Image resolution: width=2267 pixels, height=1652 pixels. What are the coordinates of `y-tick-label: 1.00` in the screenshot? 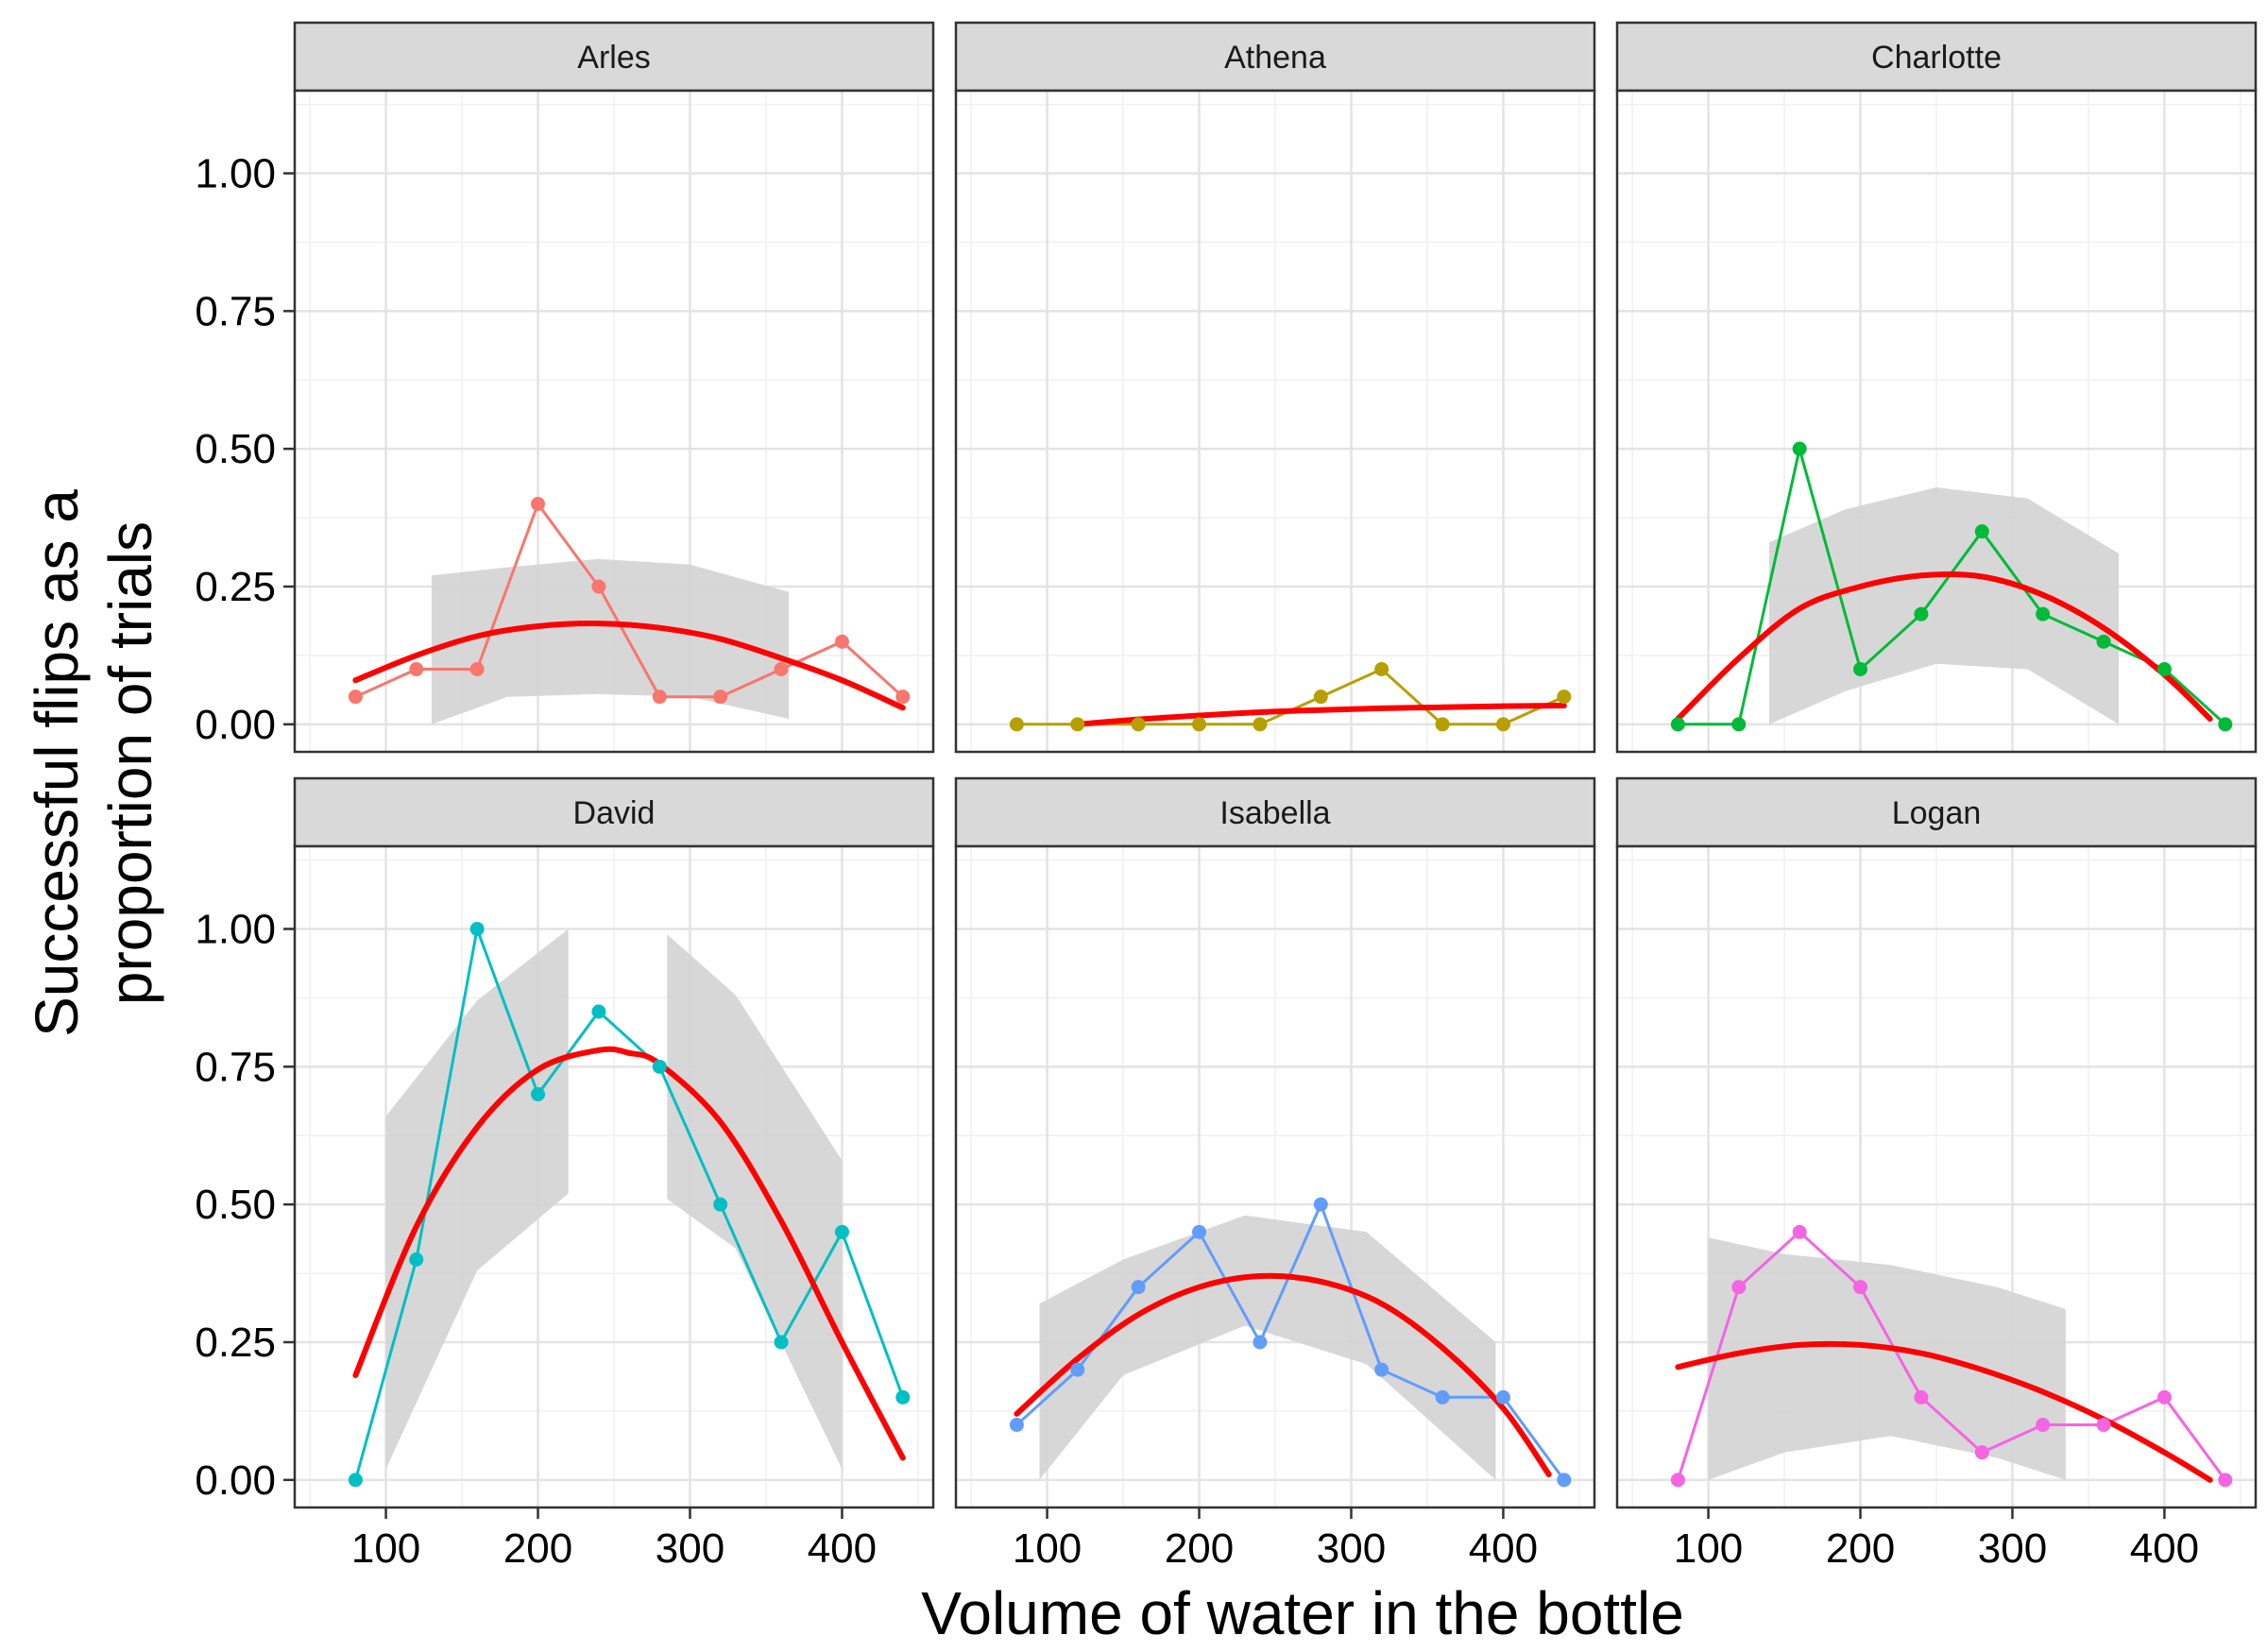 It's located at (235, 174).